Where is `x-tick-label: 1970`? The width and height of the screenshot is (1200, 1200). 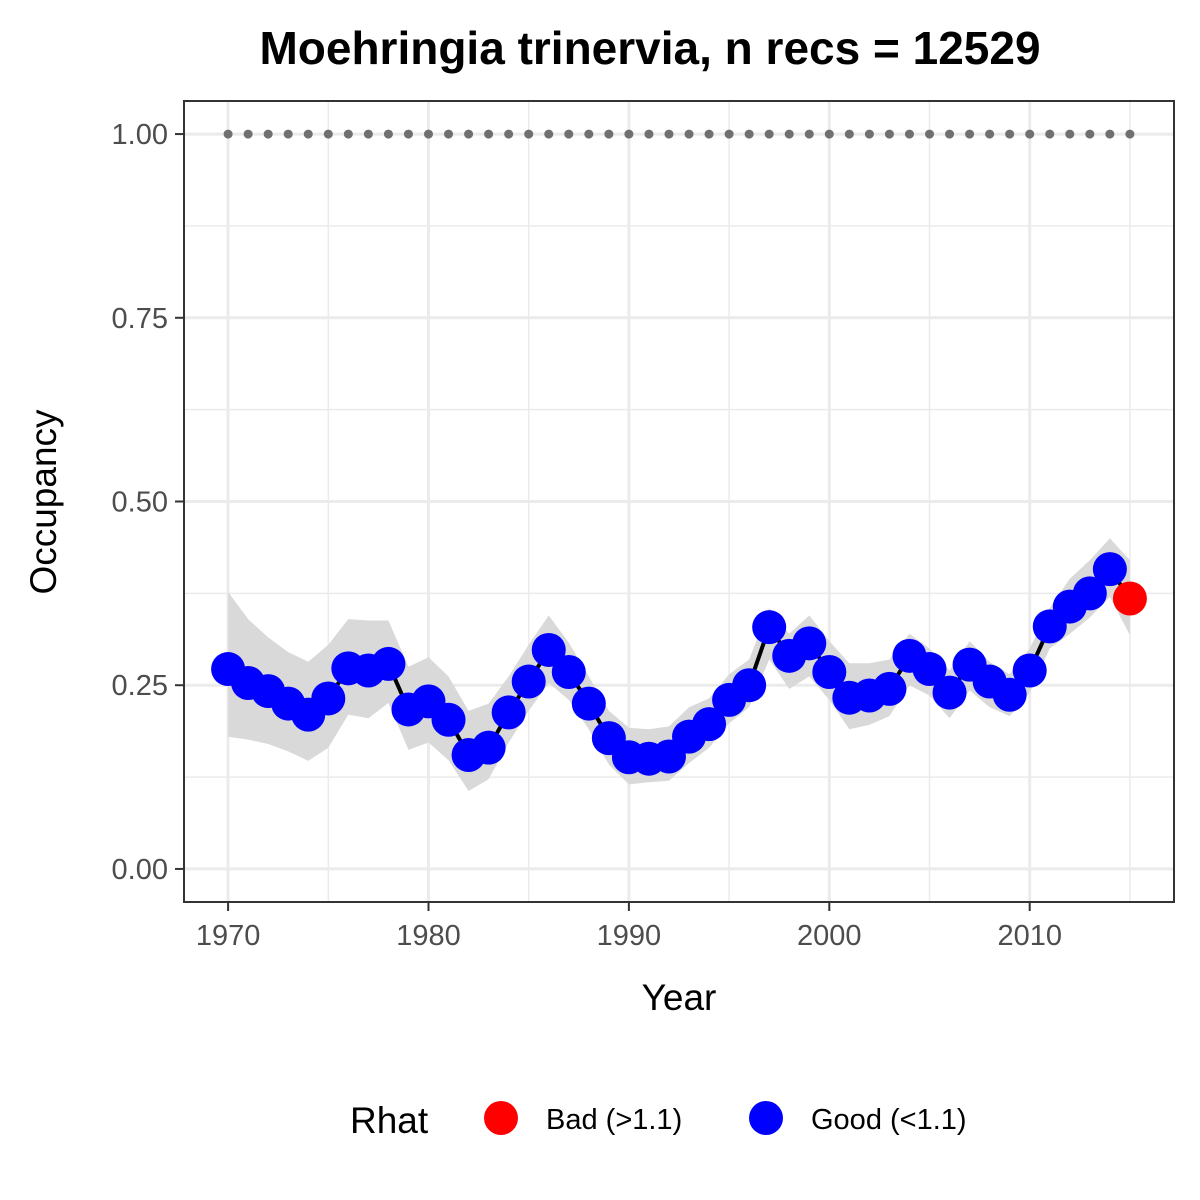
x-tick-label: 1970 is located at coordinates (228, 936).